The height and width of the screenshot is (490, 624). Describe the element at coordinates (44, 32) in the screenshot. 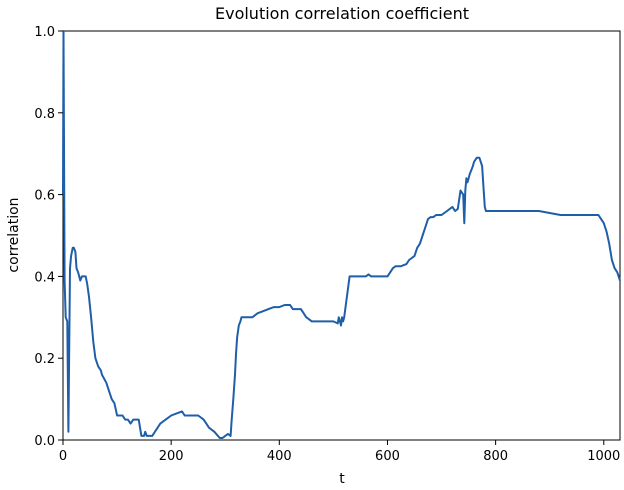

I see `y-tick-label: 1.0` at that location.